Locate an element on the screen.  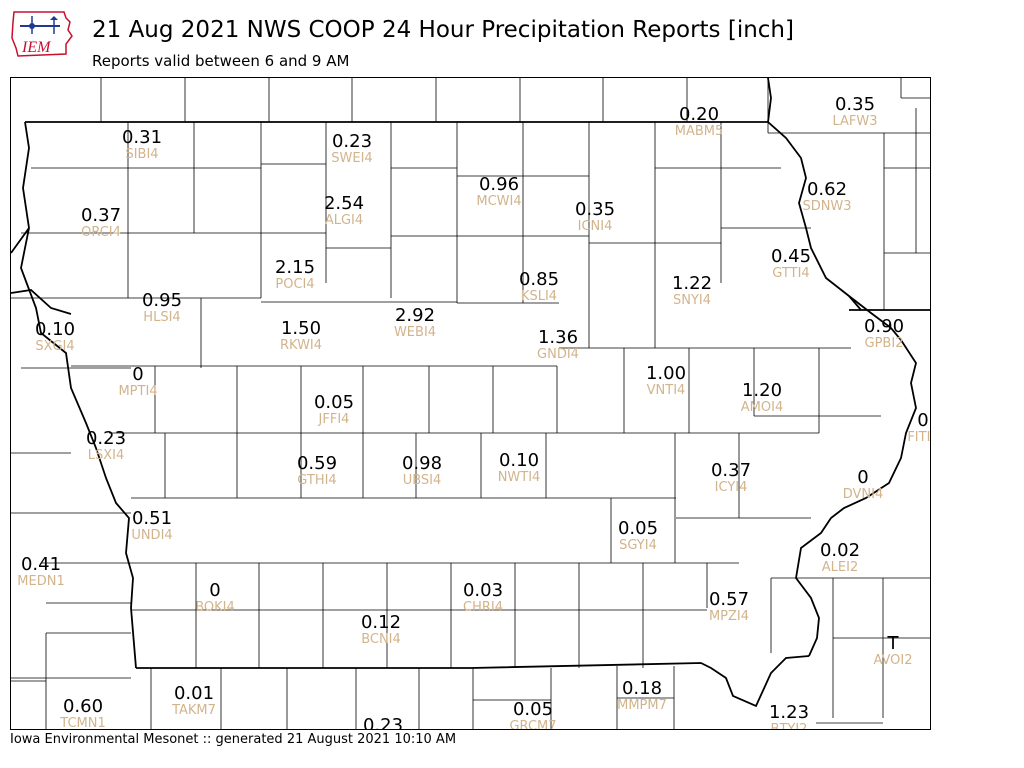
station-MPTI4: 0 MPTI4 is located at coordinates (137, 382).